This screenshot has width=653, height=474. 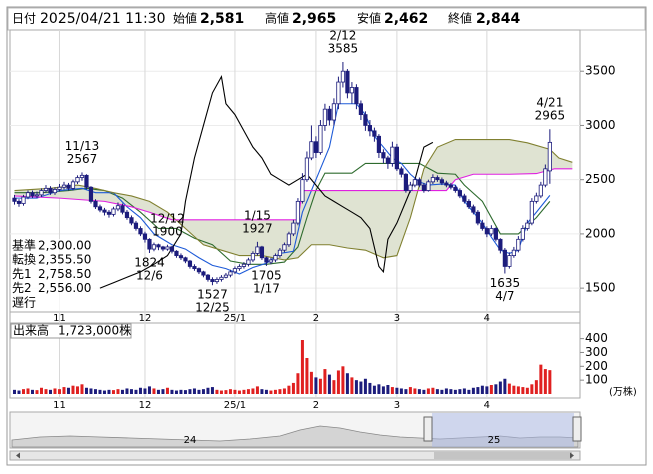 I want to click on x-tick-label: 25/1, so click(x=235, y=318).